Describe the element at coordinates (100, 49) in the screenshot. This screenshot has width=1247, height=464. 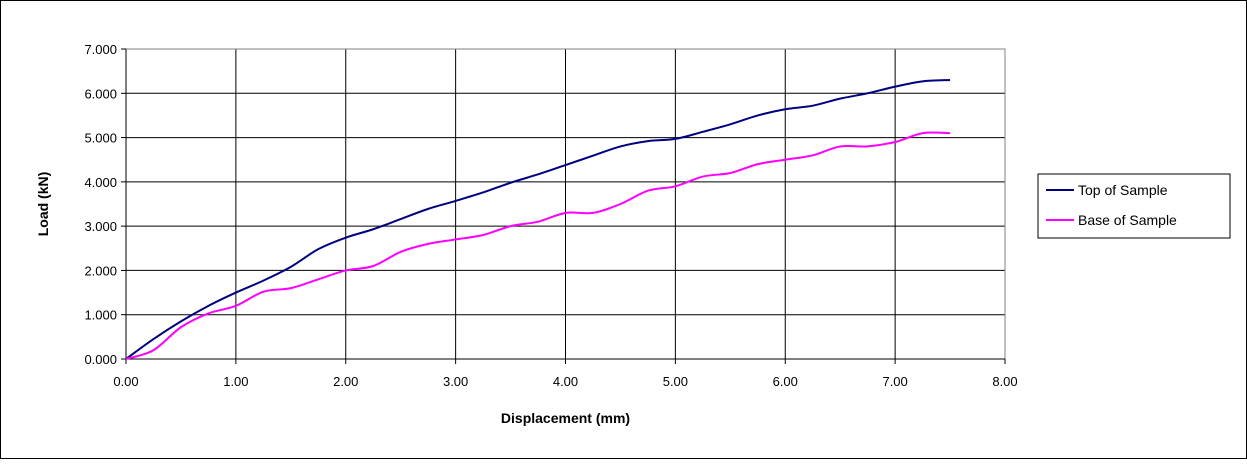
I see `y-tick-label: 7.000` at that location.